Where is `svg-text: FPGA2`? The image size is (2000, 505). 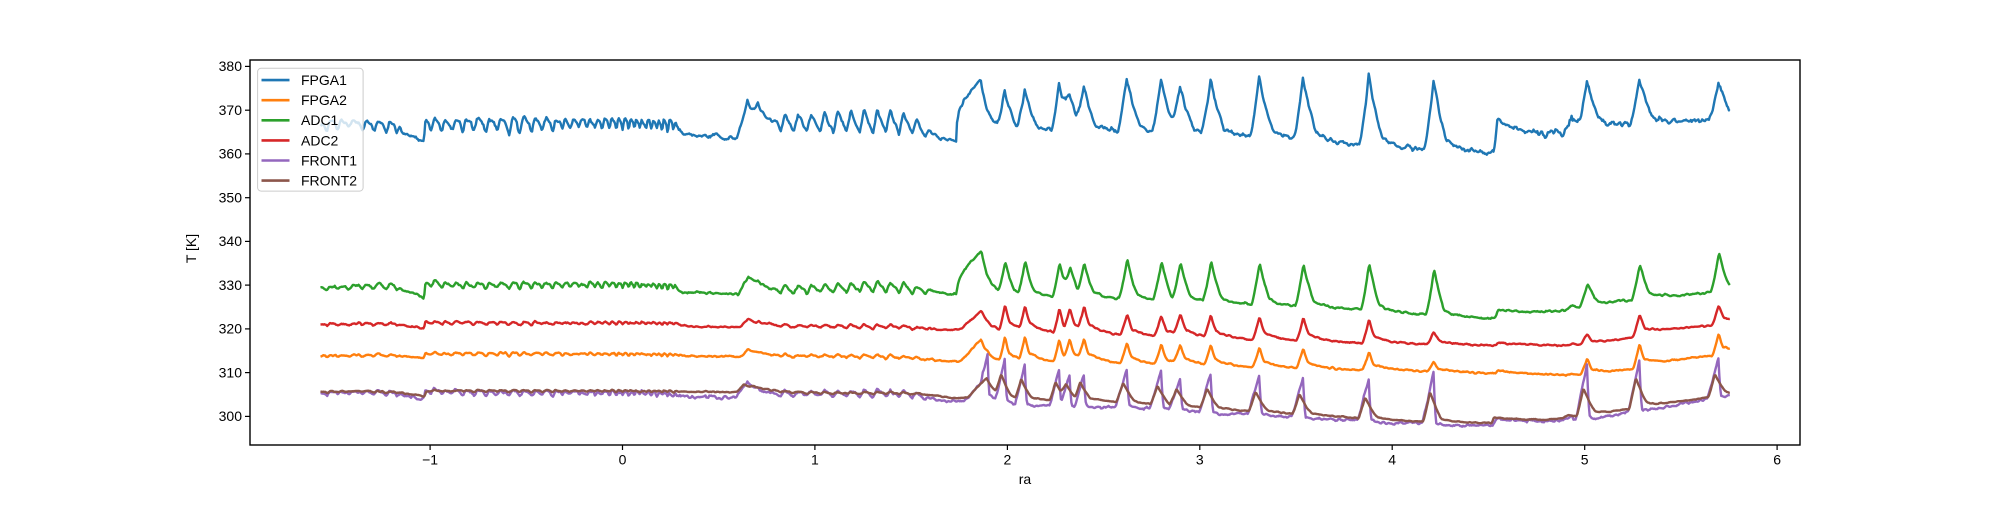 svg-text: FPGA2 is located at coordinates (324, 100).